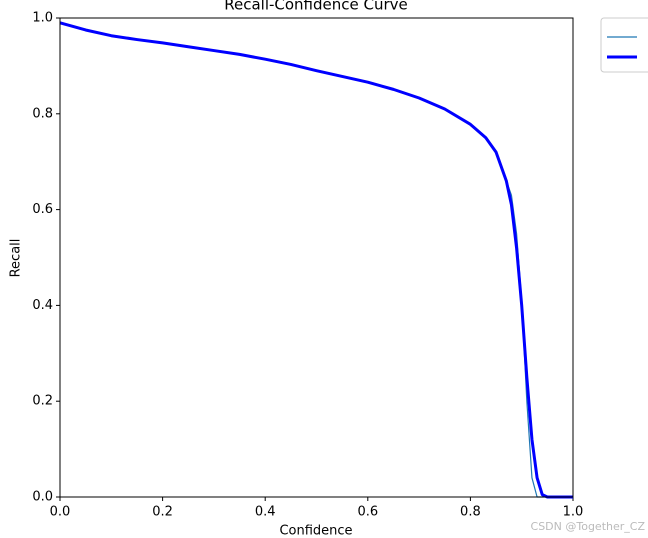 This screenshot has height=538, width=648. Describe the element at coordinates (16, 258) in the screenshot. I see `y-axis-label: Recall` at that location.